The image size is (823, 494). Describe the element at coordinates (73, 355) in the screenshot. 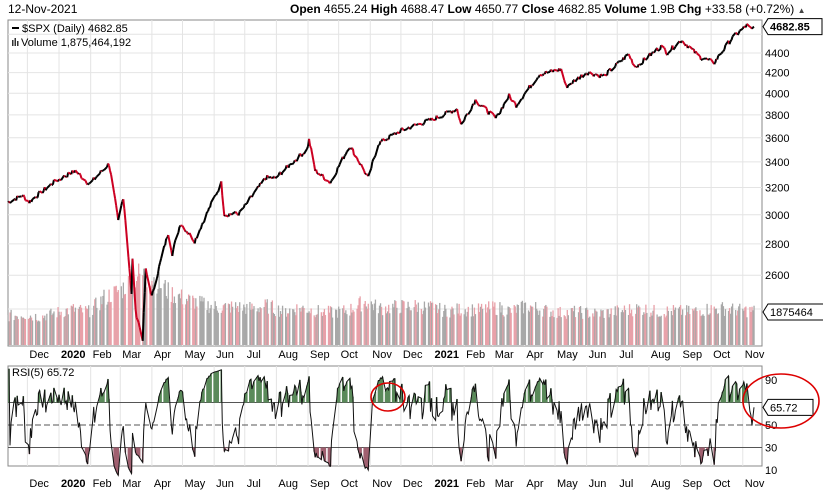

I see `x-tick-label: 2020` at that location.